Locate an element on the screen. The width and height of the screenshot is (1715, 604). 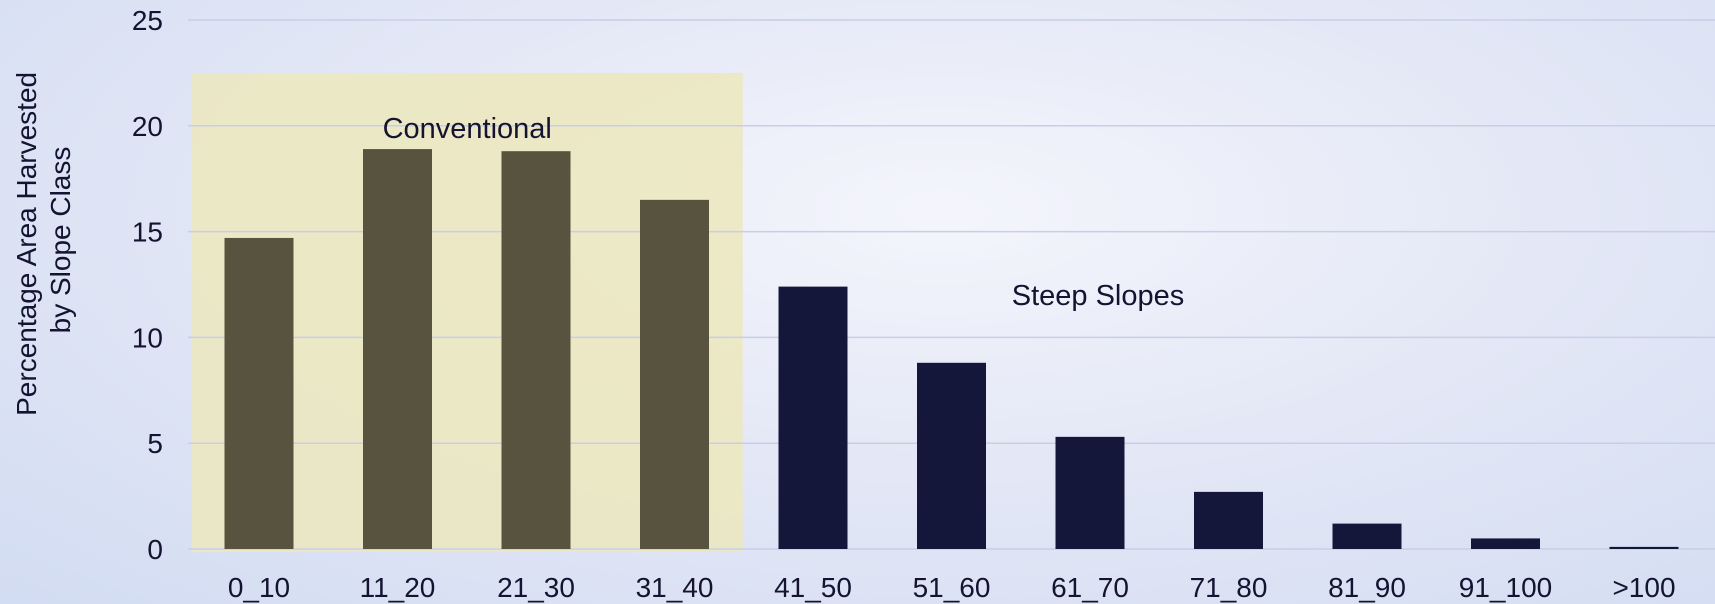
x-tick-label: 51_60 is located at coordinates (952, 587).